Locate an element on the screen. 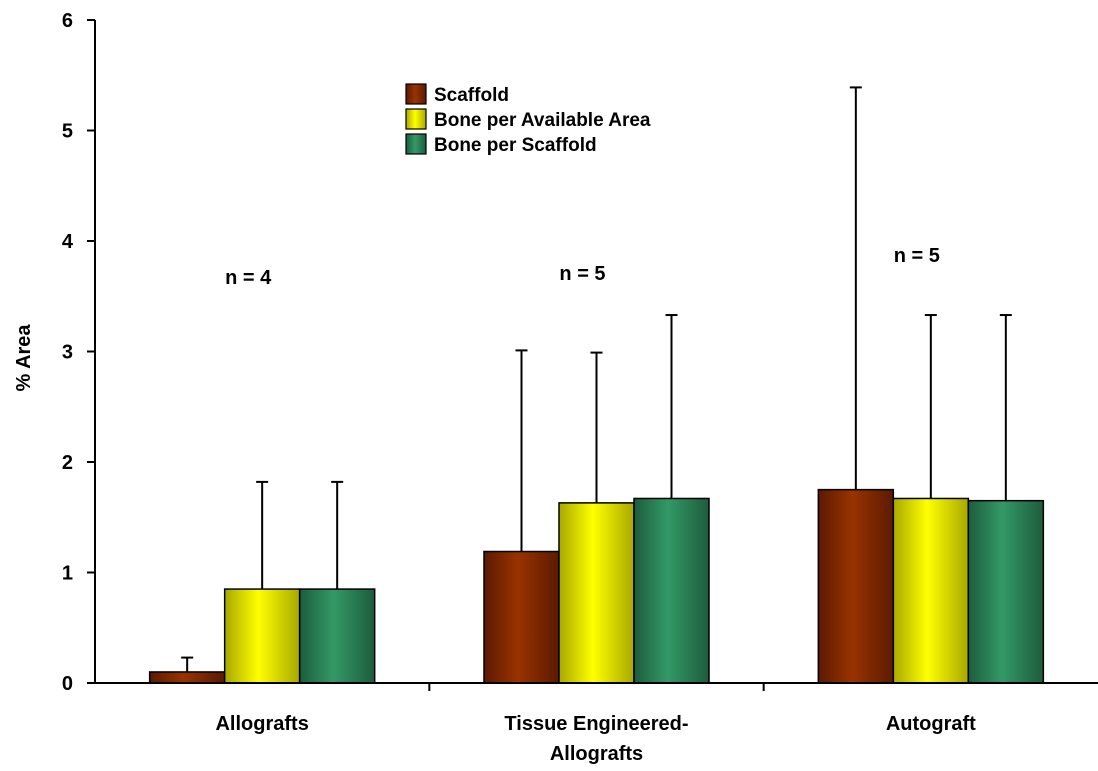  legend-label-1: Scaffold is located at coordinates (471, 95).